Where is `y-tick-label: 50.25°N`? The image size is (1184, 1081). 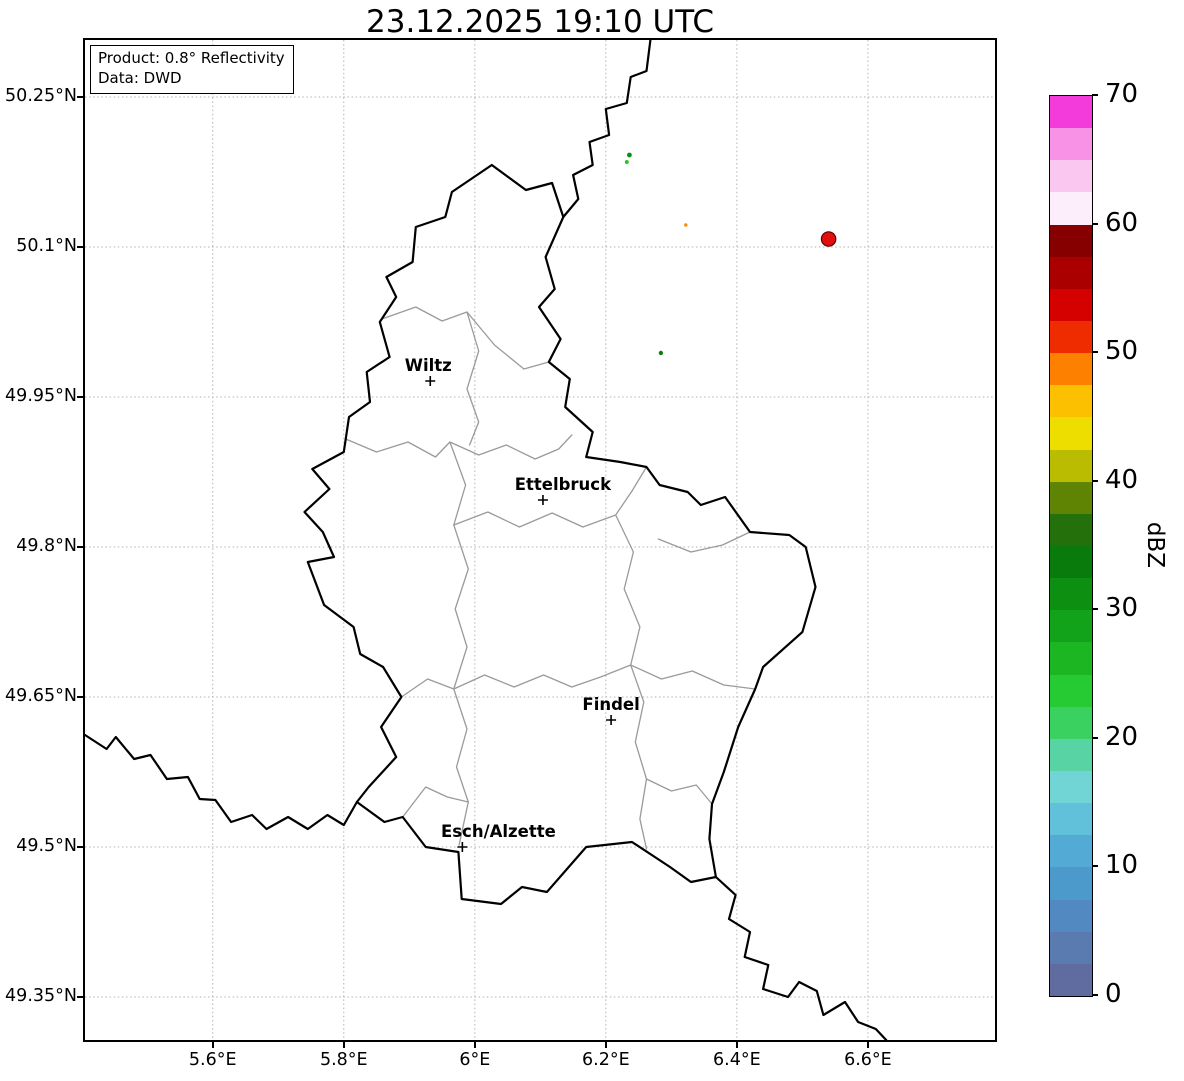 y-tick-label: 50.25°N is located at coordinates (41, 96).